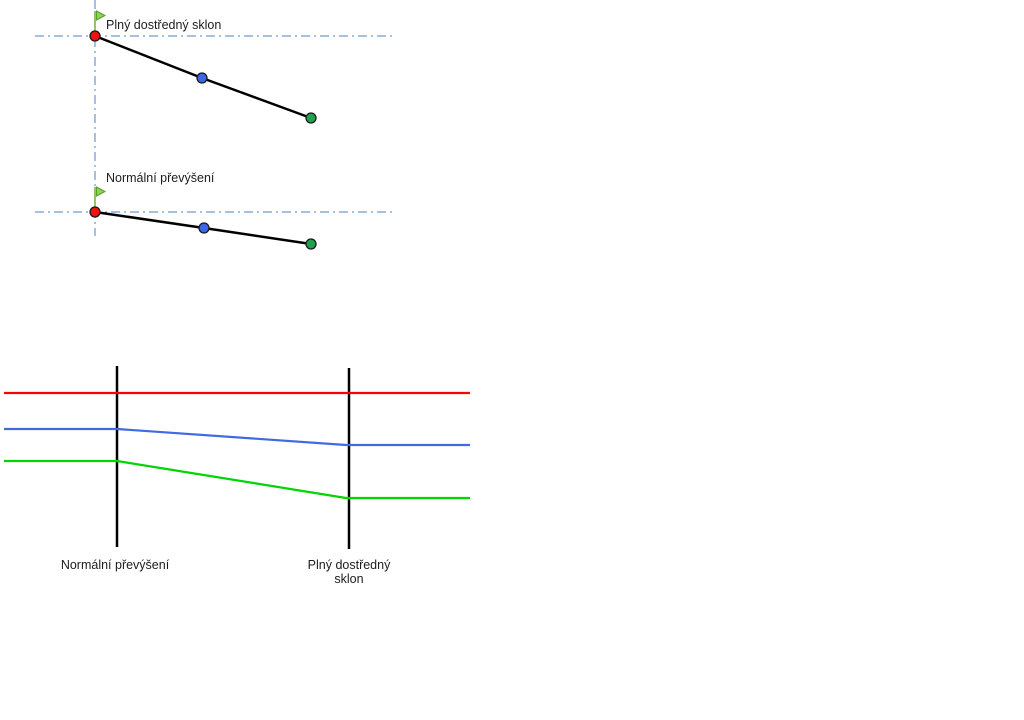 The image size is (1024, 720). Describe the element at coordinates (115, 565) in the screenshot. I see `marker-label-normal-superelevation: Normální převýšení` at that location.